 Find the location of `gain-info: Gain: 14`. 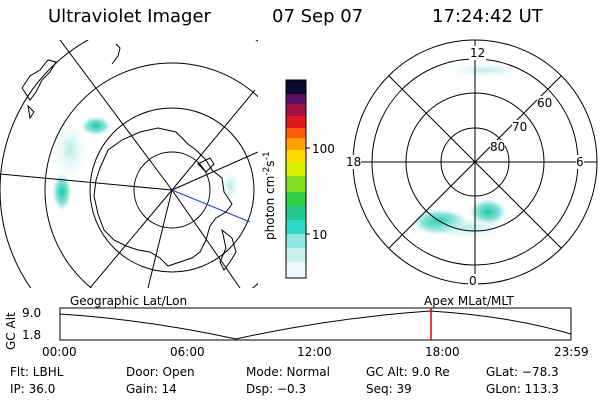

gain-info: Gain: 14 is located at coordinates (151, 389).